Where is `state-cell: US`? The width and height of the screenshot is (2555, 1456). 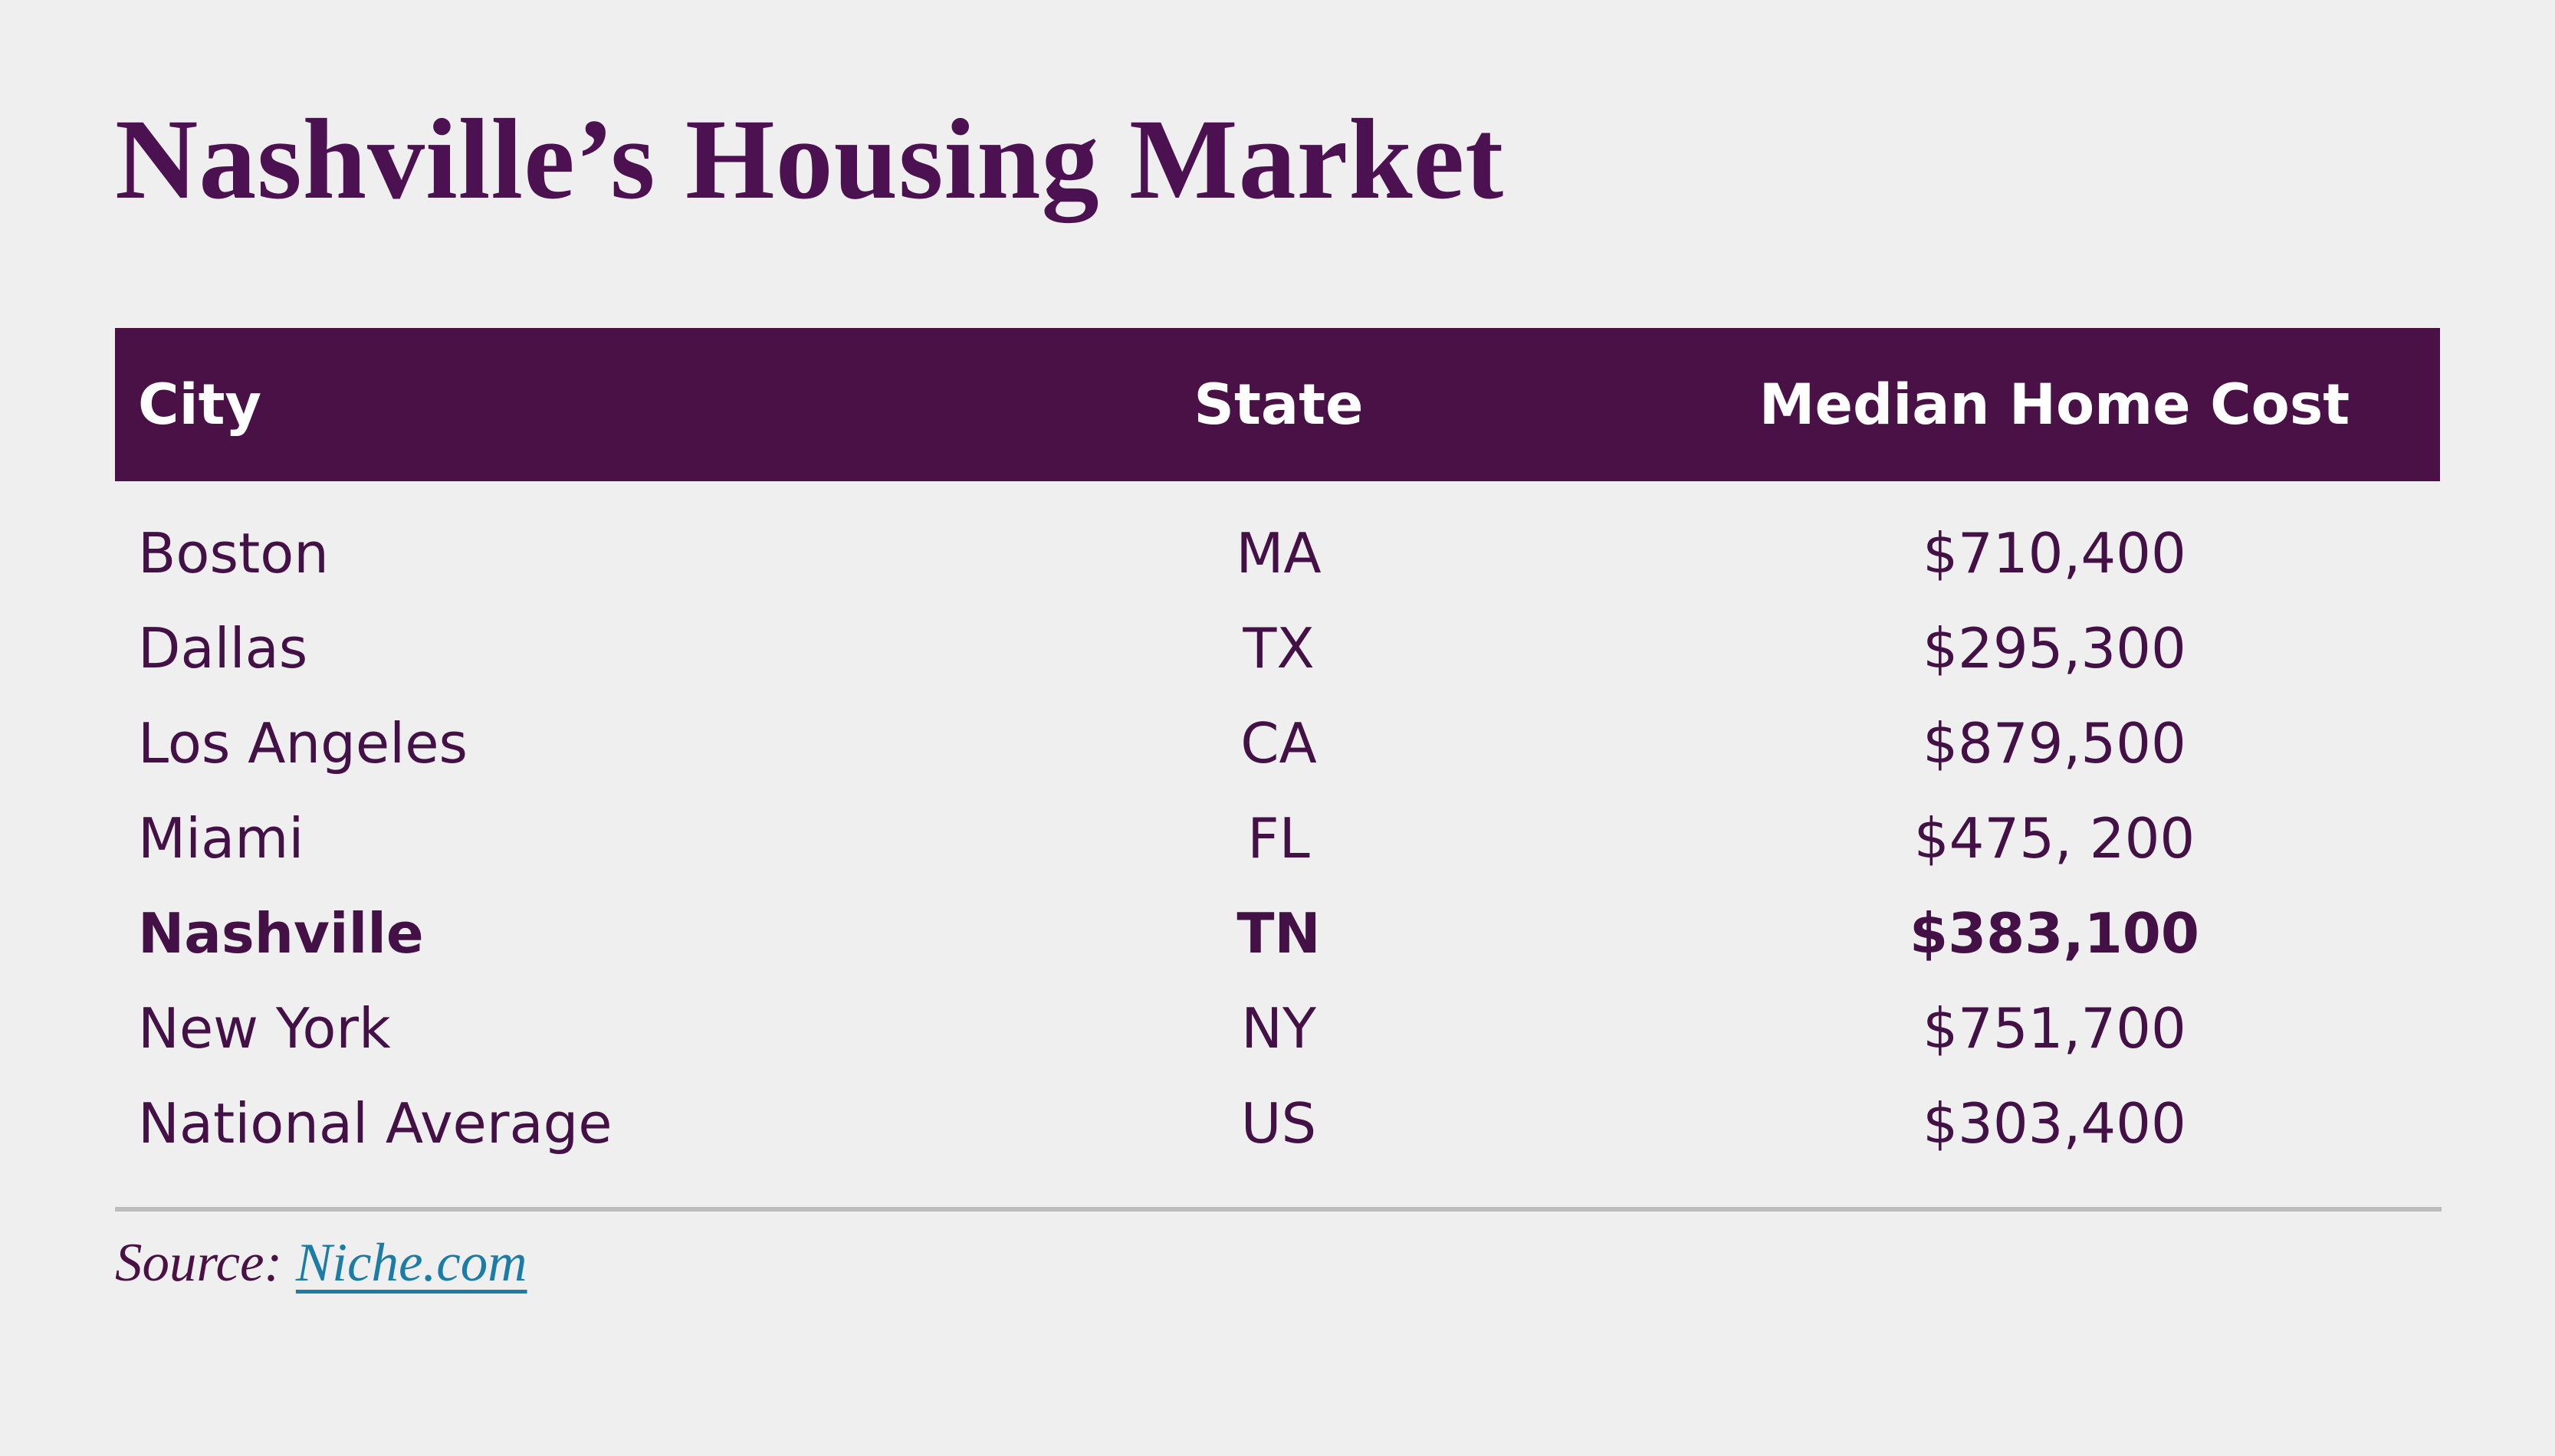 state-cell: US is located at coordinates (1278, 1123).